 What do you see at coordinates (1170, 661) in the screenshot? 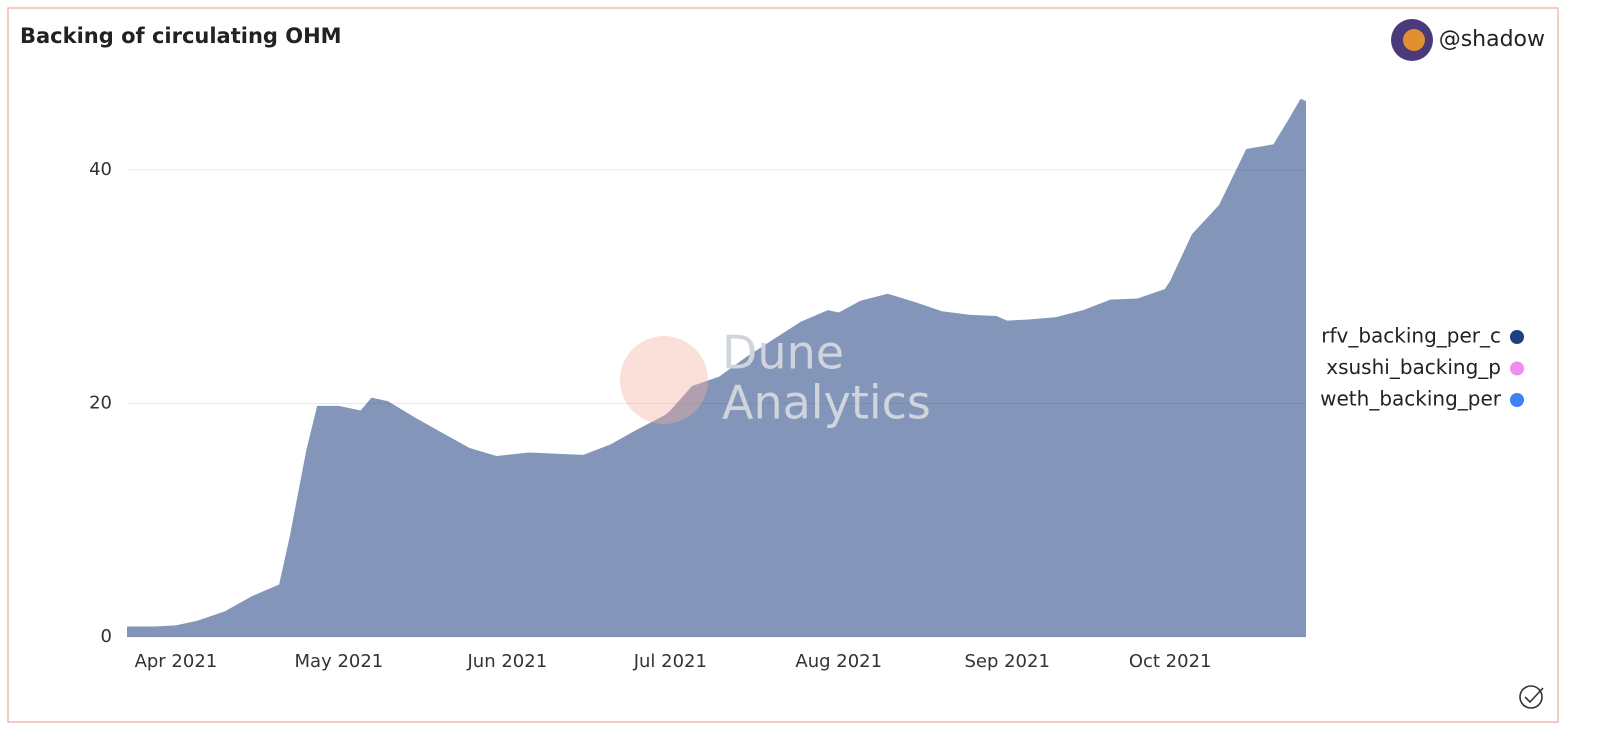
I see `x-tick-label: Oct 2021` at bounding box center [1170, 661].